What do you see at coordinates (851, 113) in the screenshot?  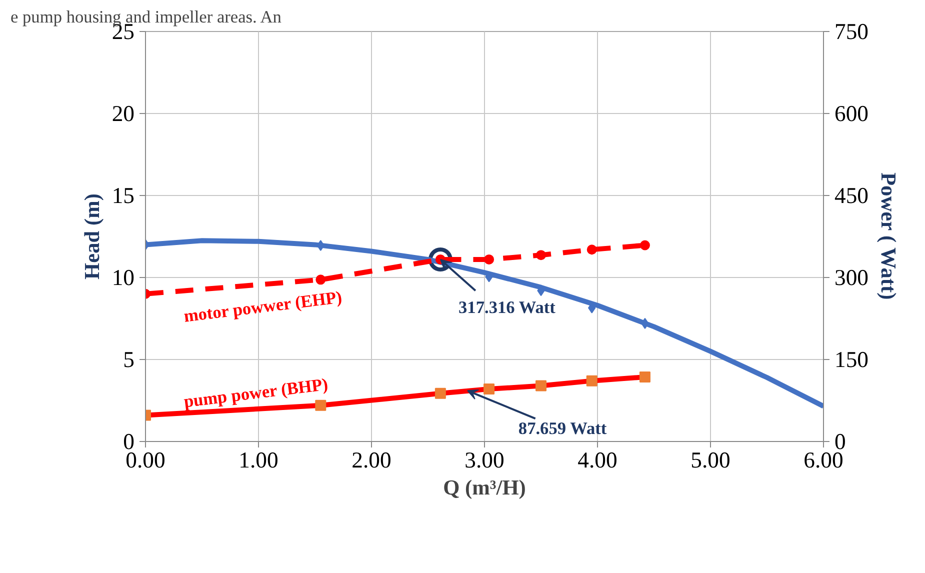 I see `y2-tick-label: 600` at bounding box center [851, 113].